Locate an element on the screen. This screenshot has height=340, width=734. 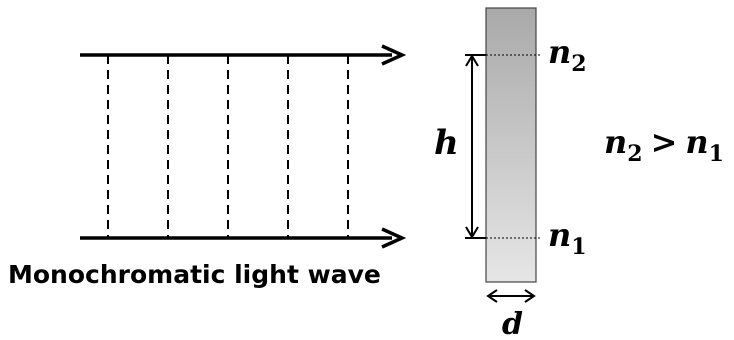
bottom-index-subscript: 1 is located at coordinates (578, 247).